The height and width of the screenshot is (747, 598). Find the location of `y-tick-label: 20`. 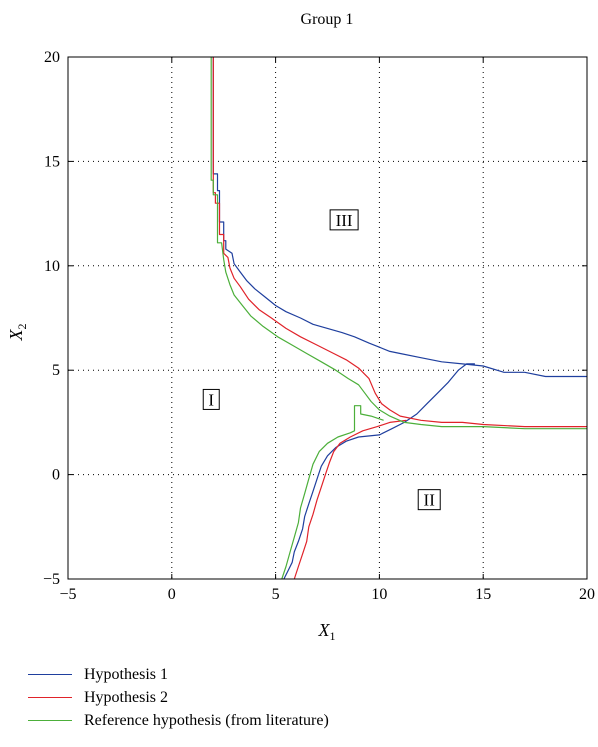

y-tick-label: 20 is located at coordinates (52, 57).